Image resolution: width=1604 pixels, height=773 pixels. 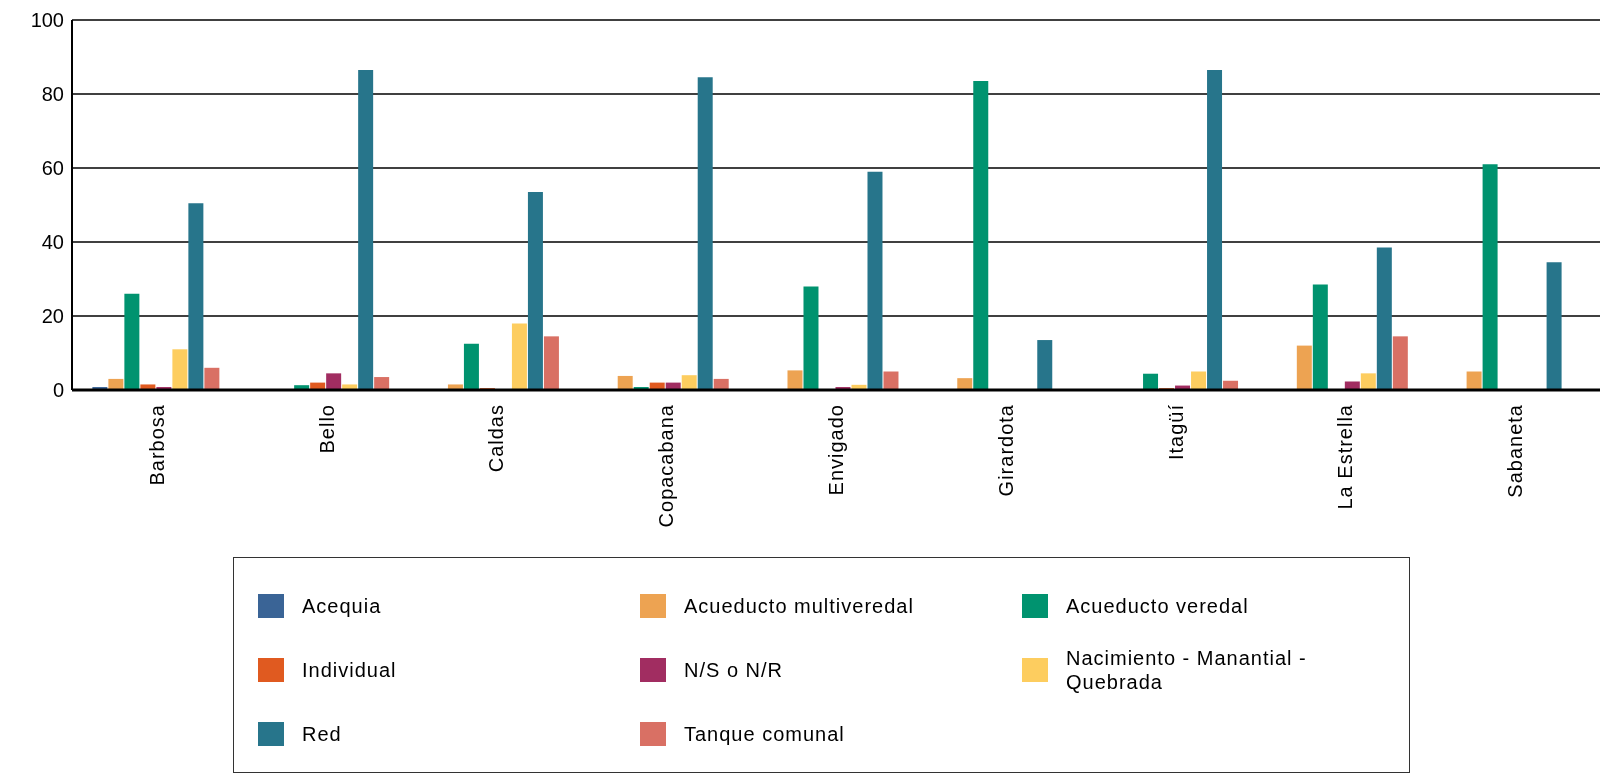 What do you see at coordinates (764, 734) in the screenshot?
I see `legend-label: Tanque comunal` at bounding box center [764, 734].